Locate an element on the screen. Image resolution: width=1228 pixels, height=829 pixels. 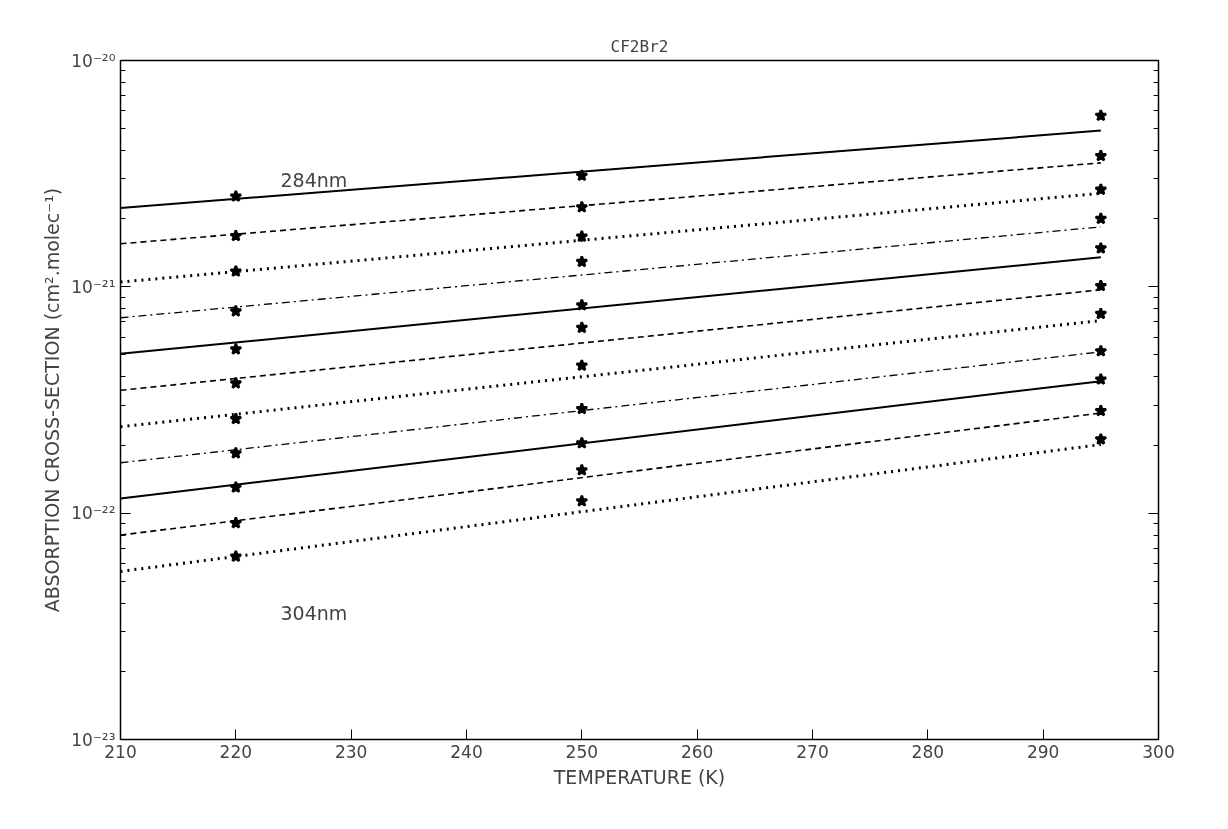
x-tick-label: 260 is located at coordinates (697, 751).